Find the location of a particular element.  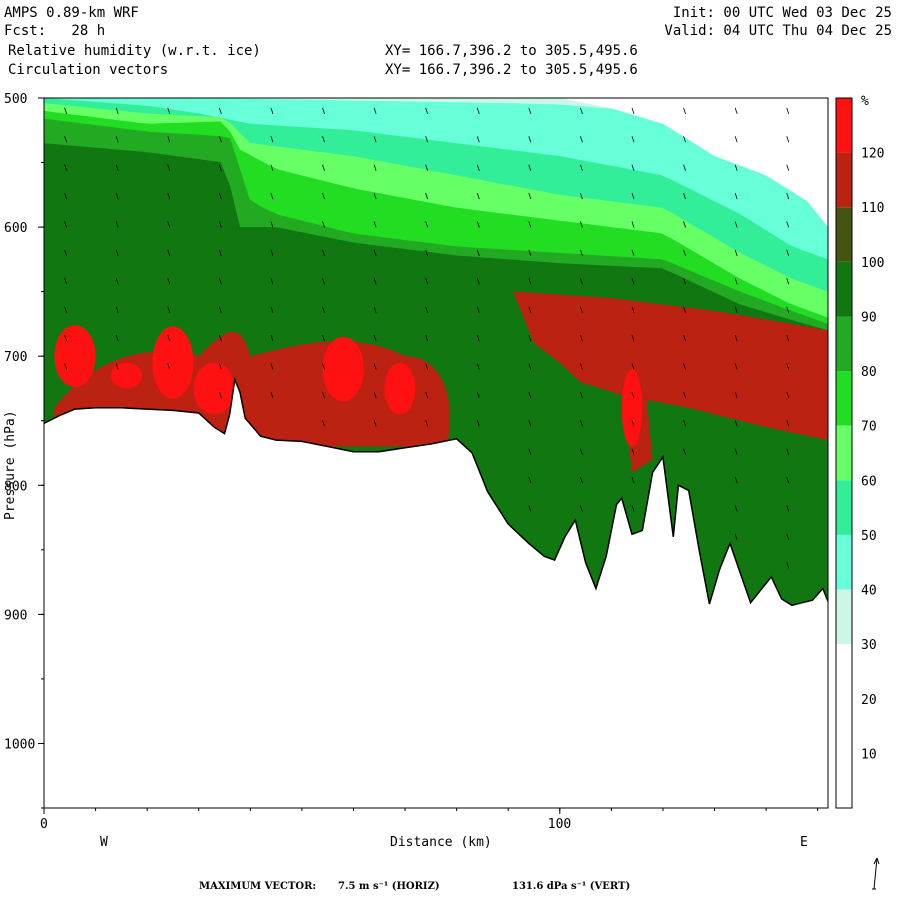

y-tick-label: 500 is located at coordinates (15, 99).